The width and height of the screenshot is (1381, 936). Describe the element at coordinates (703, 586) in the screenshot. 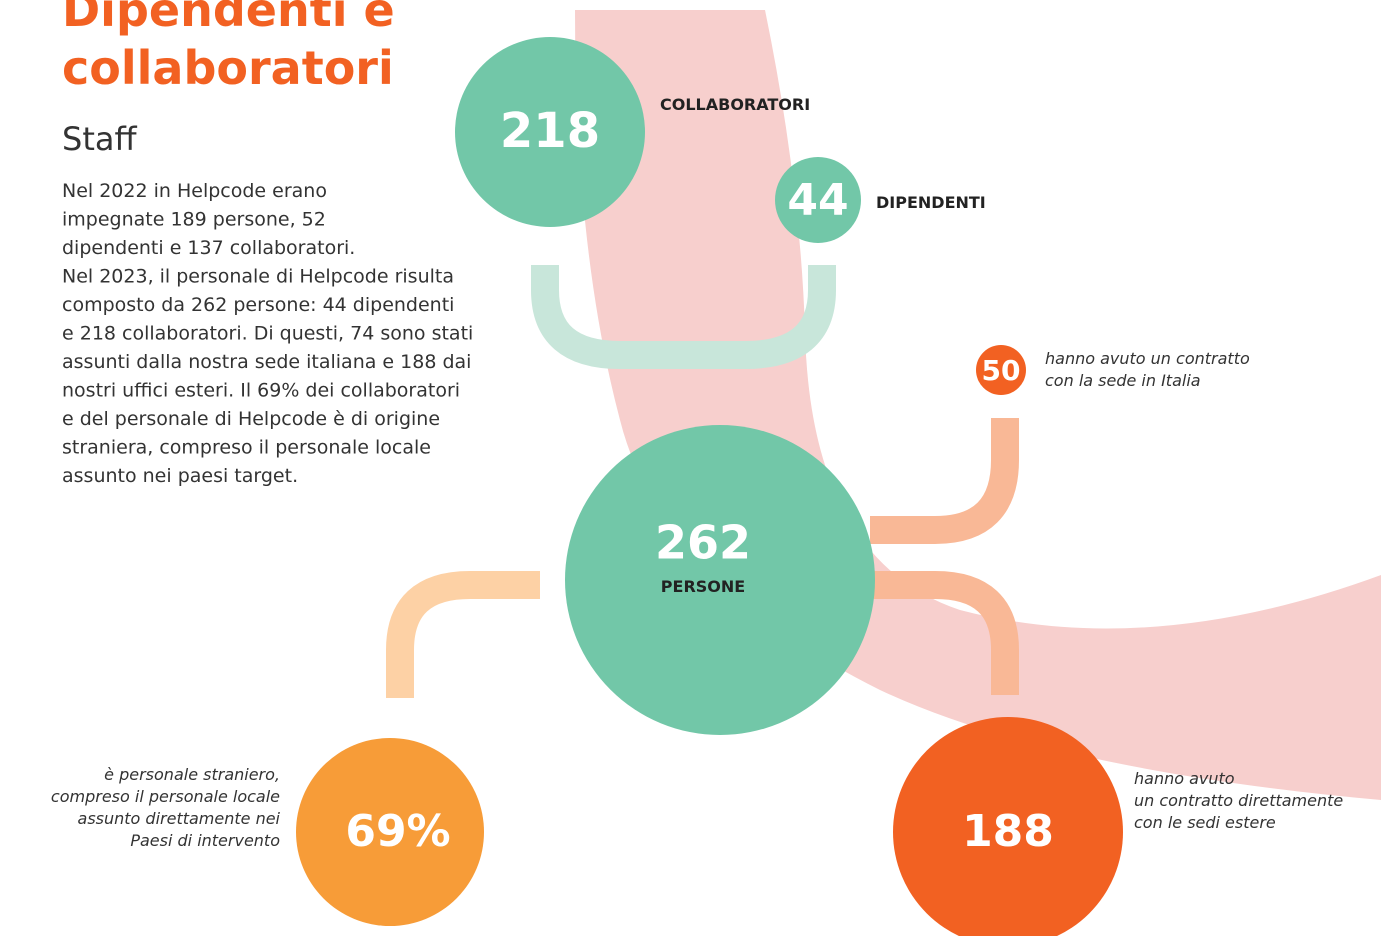

I see `node-label: PERSONE` at that location.